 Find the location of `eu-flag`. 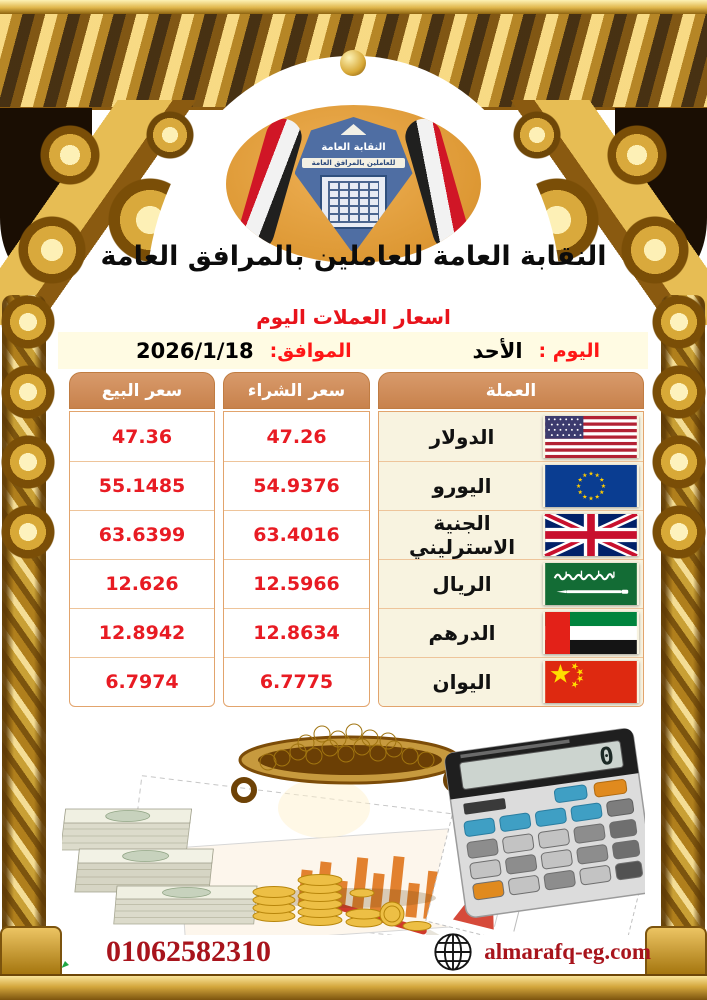

eu-flag is located at coordinates (591, 486).